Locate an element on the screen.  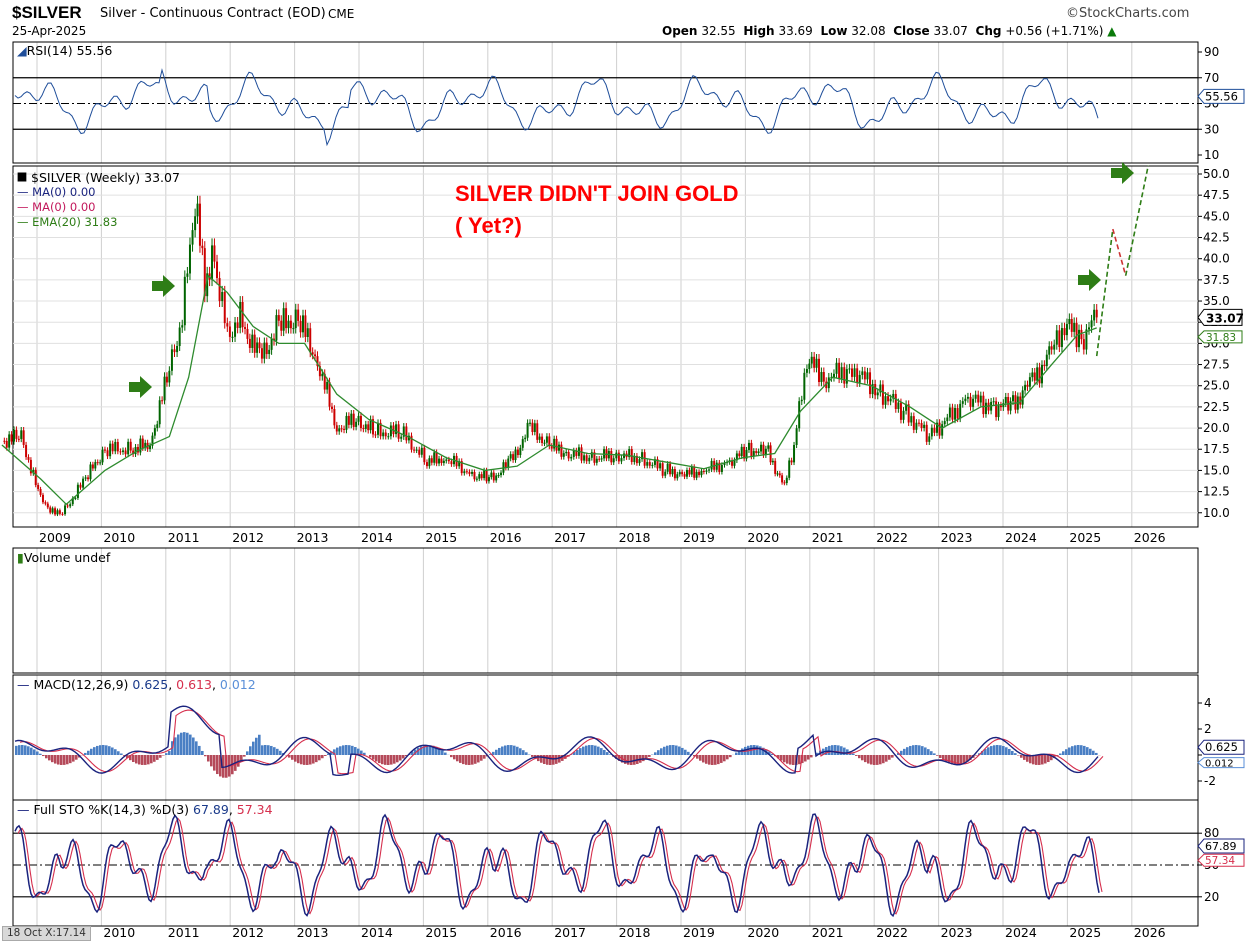
sto-label: Full STO %K(14,3) %D(3) is located at coordinates (111, 809).